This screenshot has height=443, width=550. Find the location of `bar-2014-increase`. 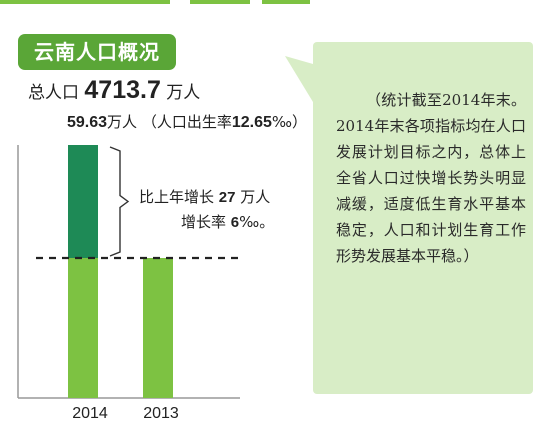

bar-2014-increase is located at coordinates (83, 201).